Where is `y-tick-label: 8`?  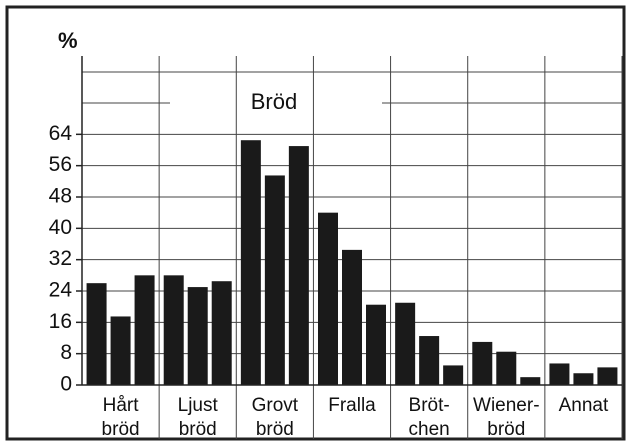
y-tick-label: 8 is located at coordinates (66, 352).